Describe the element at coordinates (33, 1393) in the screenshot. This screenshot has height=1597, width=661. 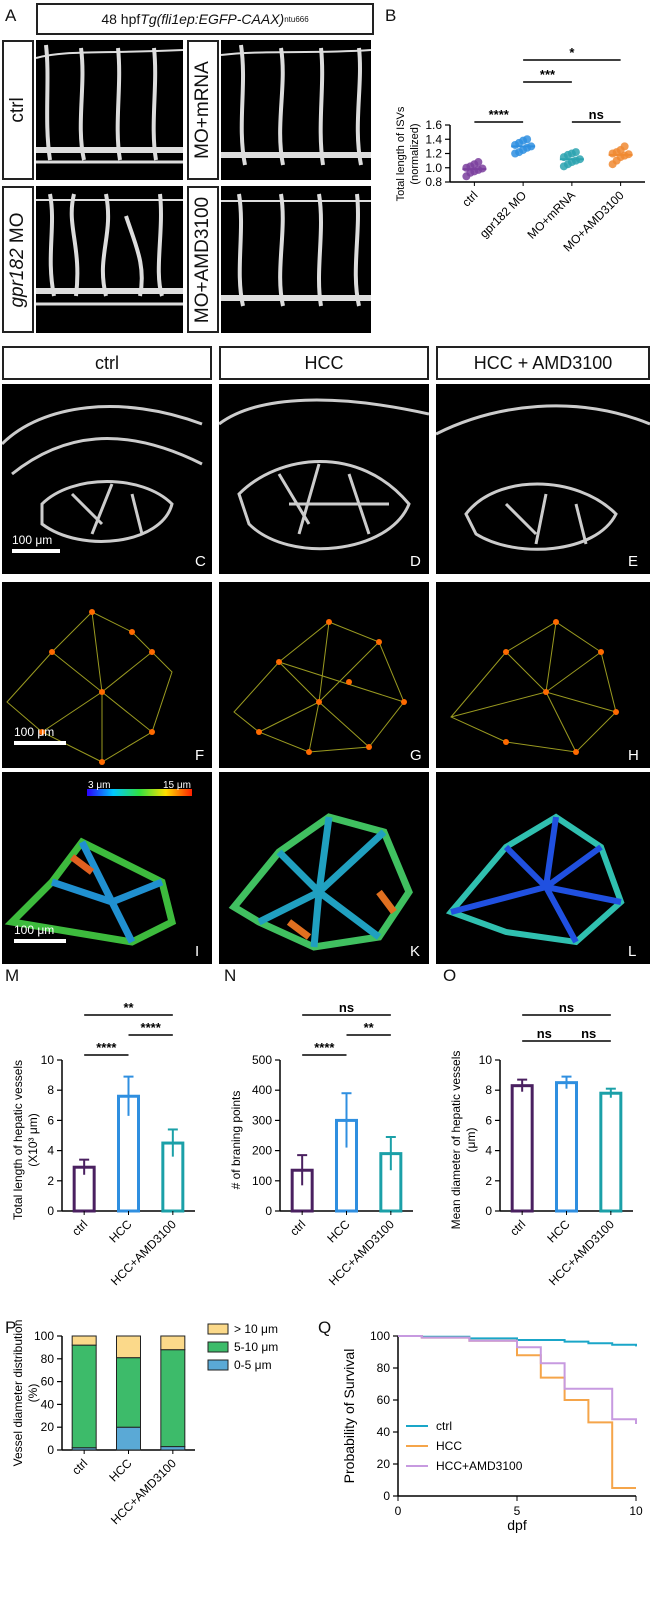
I see `chart-p-ylabel-unit: (%)` at that location.